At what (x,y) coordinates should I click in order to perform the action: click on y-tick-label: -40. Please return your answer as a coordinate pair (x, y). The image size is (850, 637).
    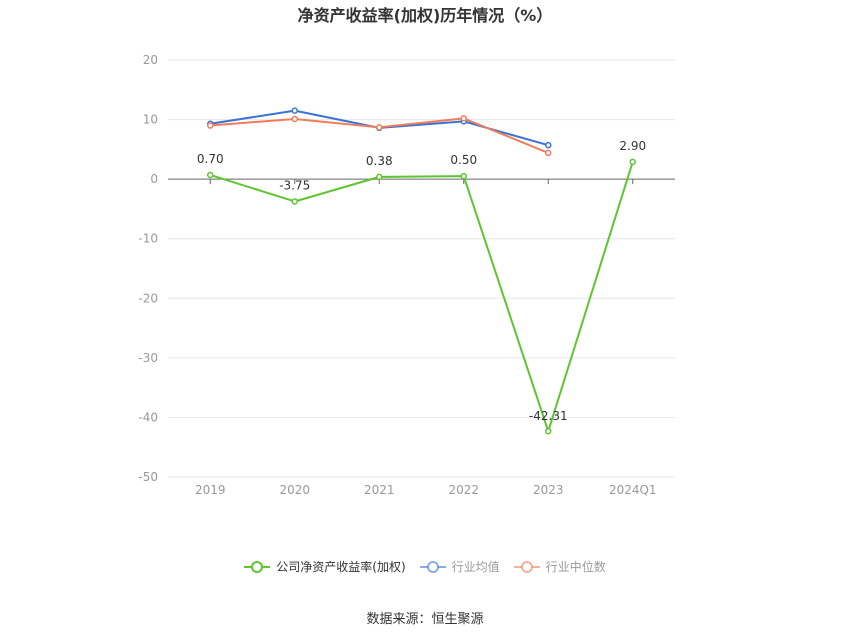
    Looking at the image, I should click on (148, 417).